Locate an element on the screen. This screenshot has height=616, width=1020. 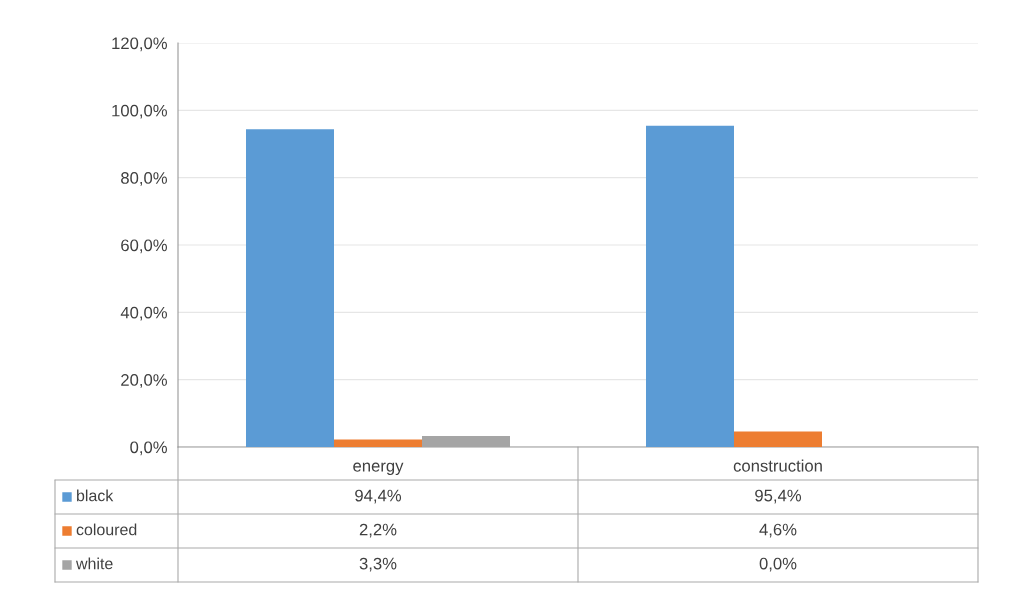
data-label: 95,4% is located at coordinates (778, 496).